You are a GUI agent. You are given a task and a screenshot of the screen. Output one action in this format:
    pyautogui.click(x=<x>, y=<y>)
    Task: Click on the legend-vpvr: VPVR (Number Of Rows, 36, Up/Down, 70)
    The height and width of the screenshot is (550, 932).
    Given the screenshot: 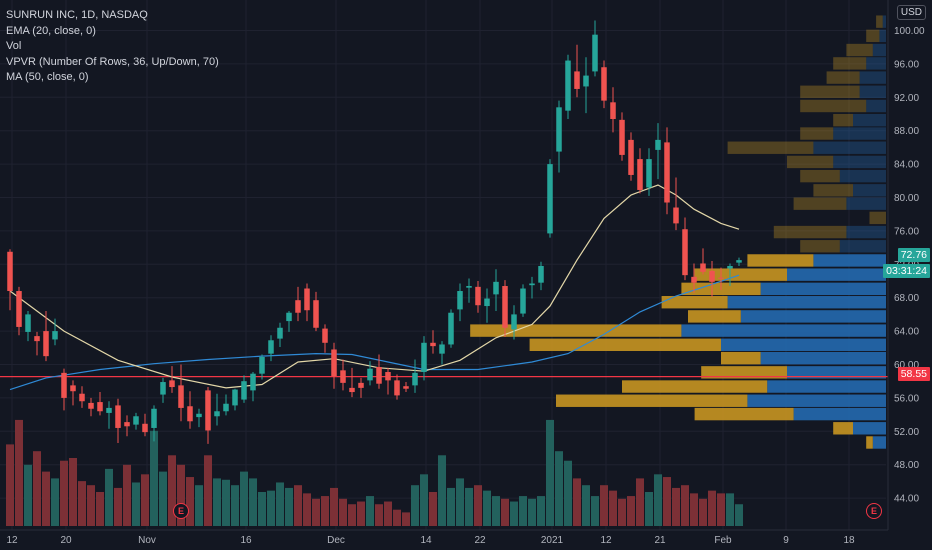 What is the action you would take?
    pyautogui.click(x=112, y=61)
    